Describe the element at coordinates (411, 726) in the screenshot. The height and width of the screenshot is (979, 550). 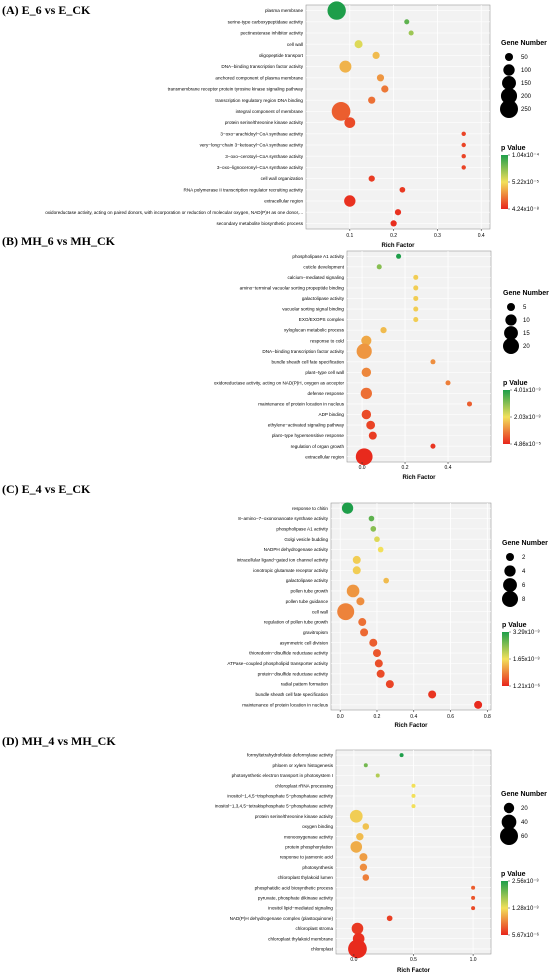
I see `x-axis-label: Rich Factor` at that location.